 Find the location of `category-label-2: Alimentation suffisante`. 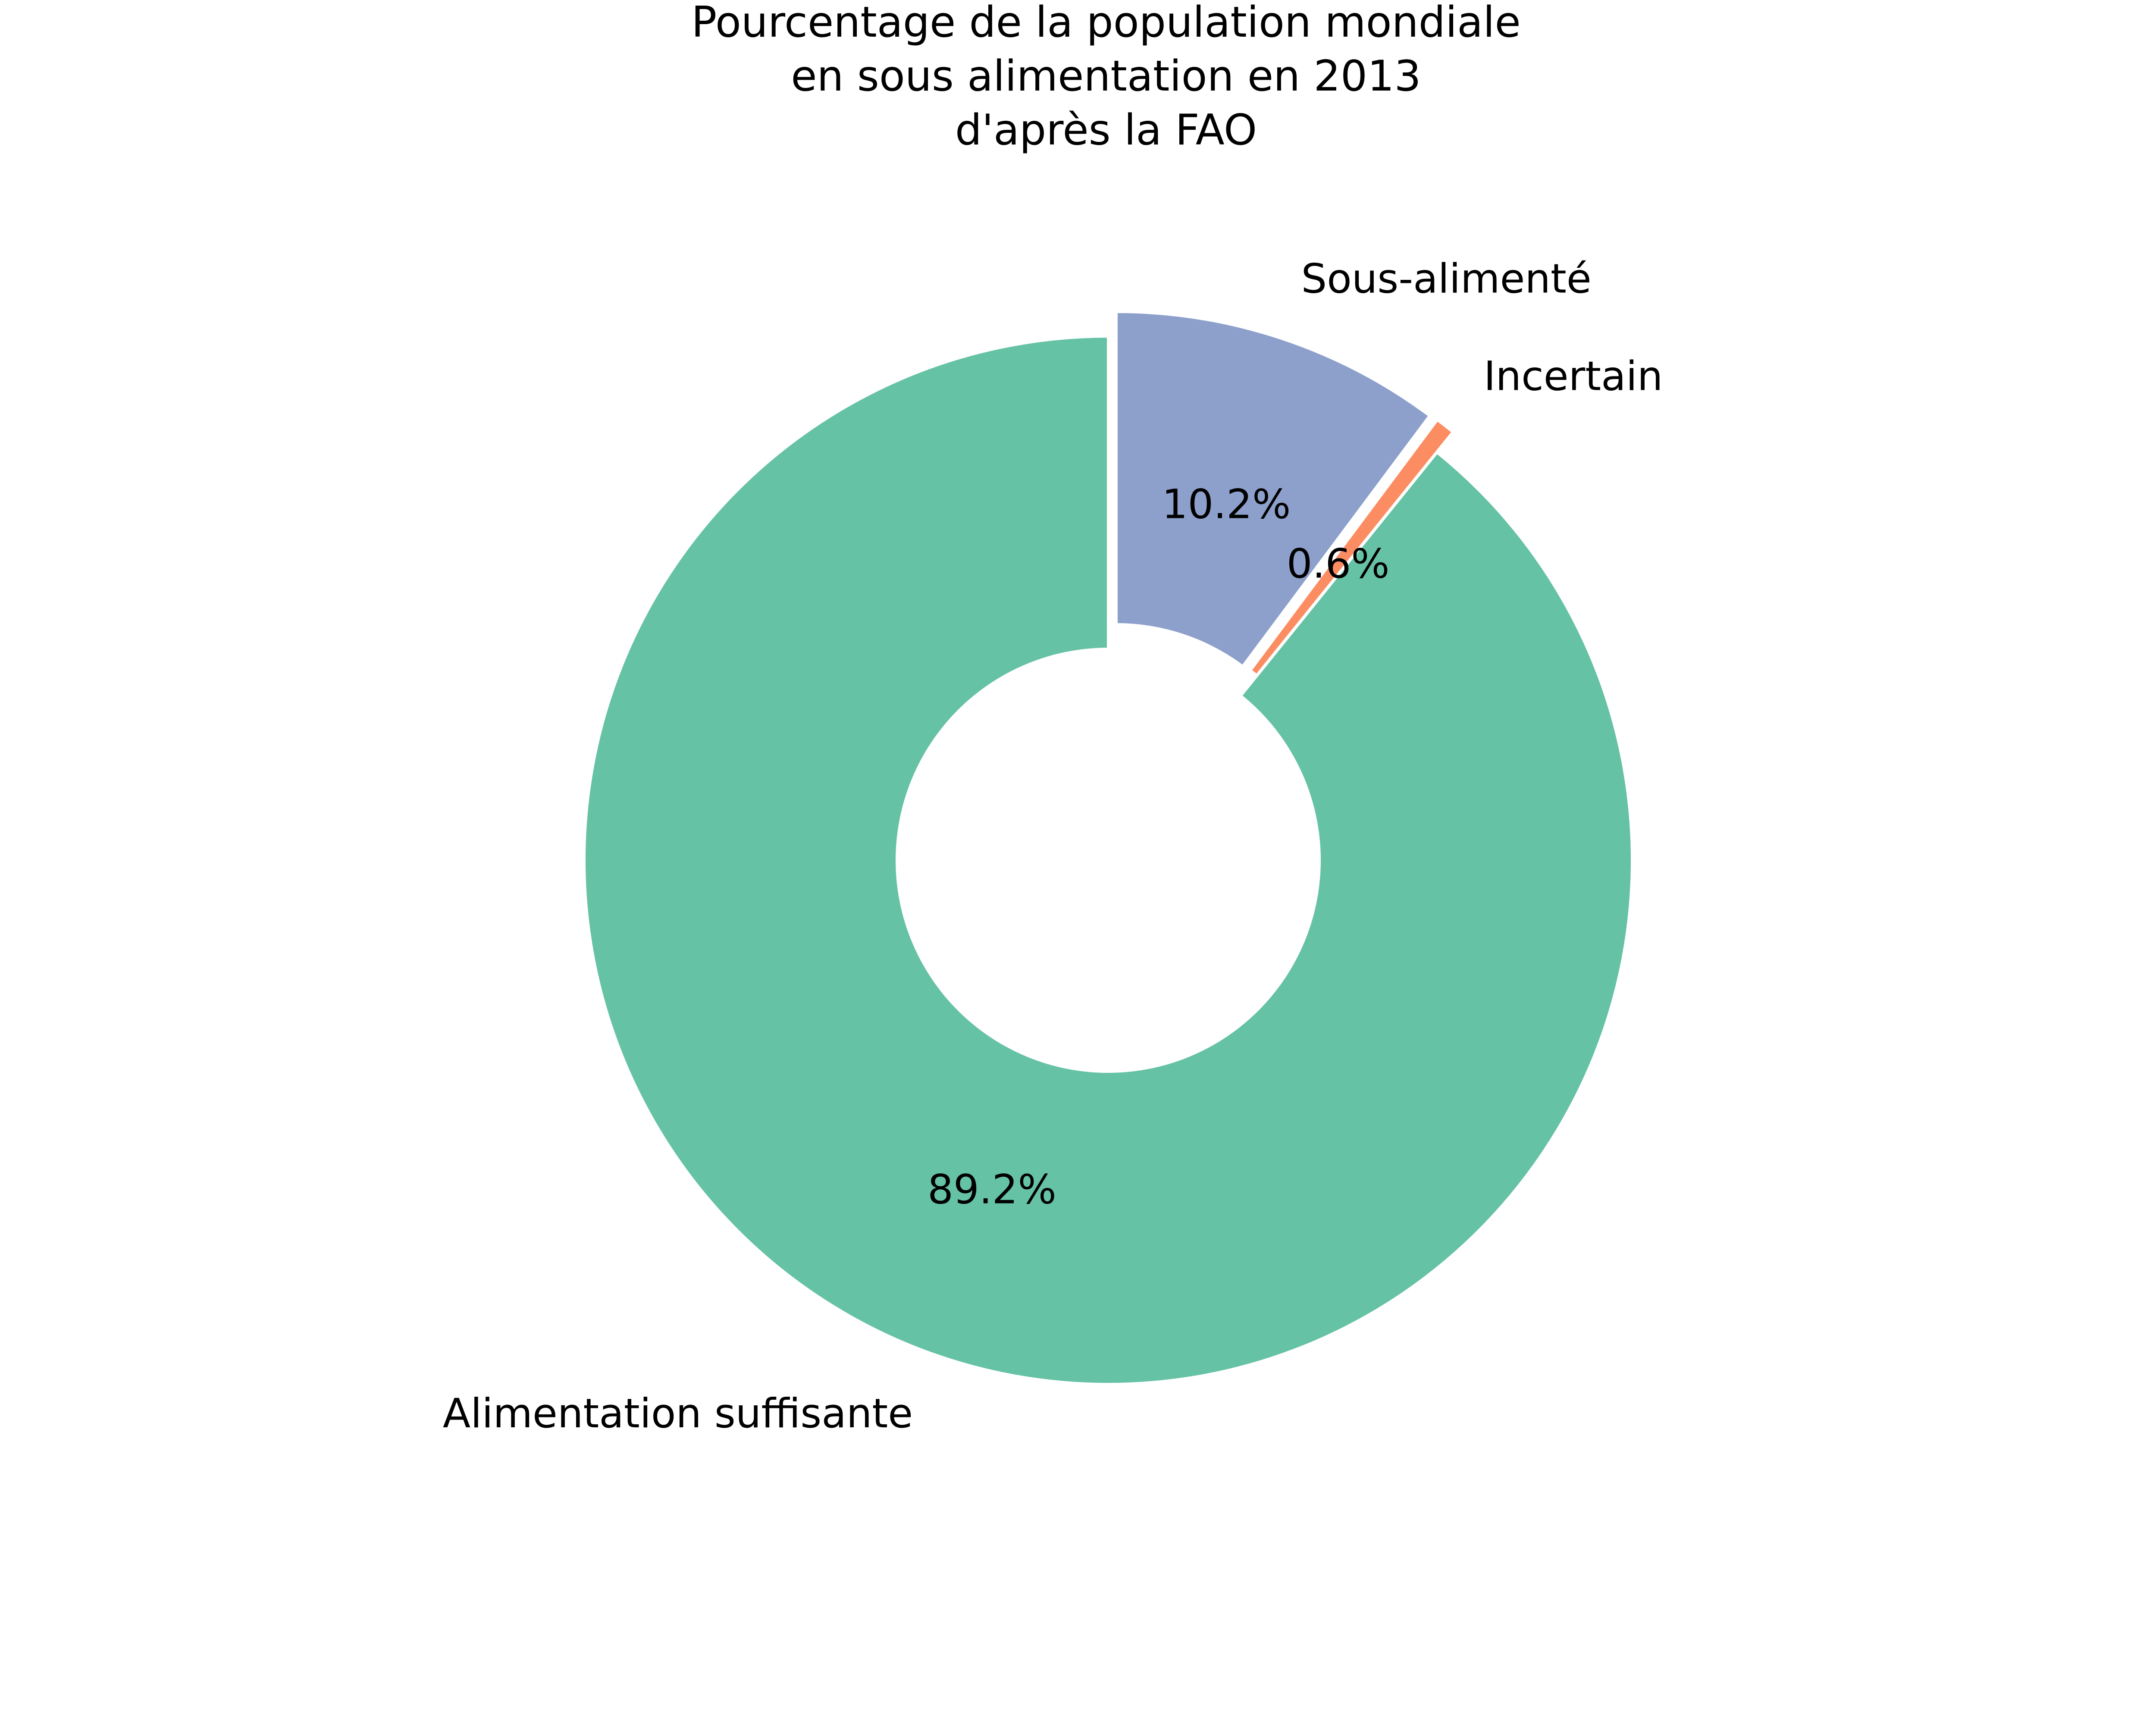

category-label-2: Alimentation suffisante is located at coordinates (678, 1413).